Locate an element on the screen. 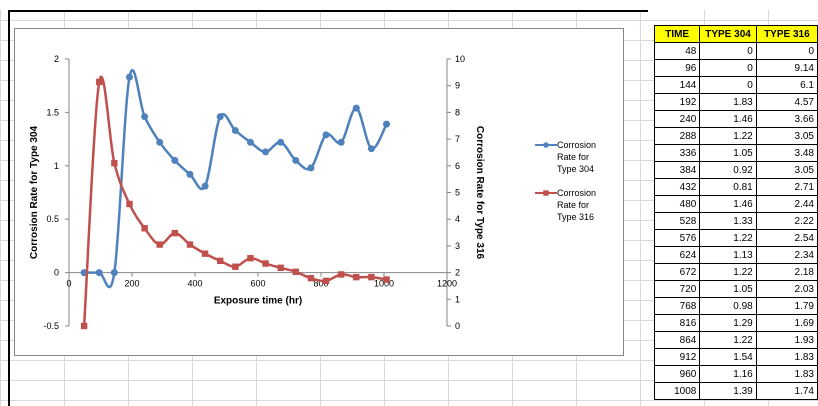  cell-time: 672 is located at coordinates (677, 272).